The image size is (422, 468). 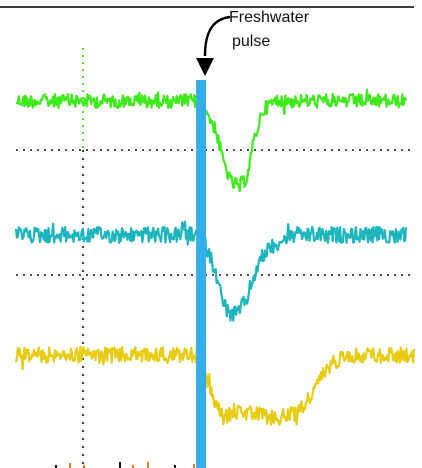 I want to click on freshwater-pulse-band, so click(x=201, y=274).